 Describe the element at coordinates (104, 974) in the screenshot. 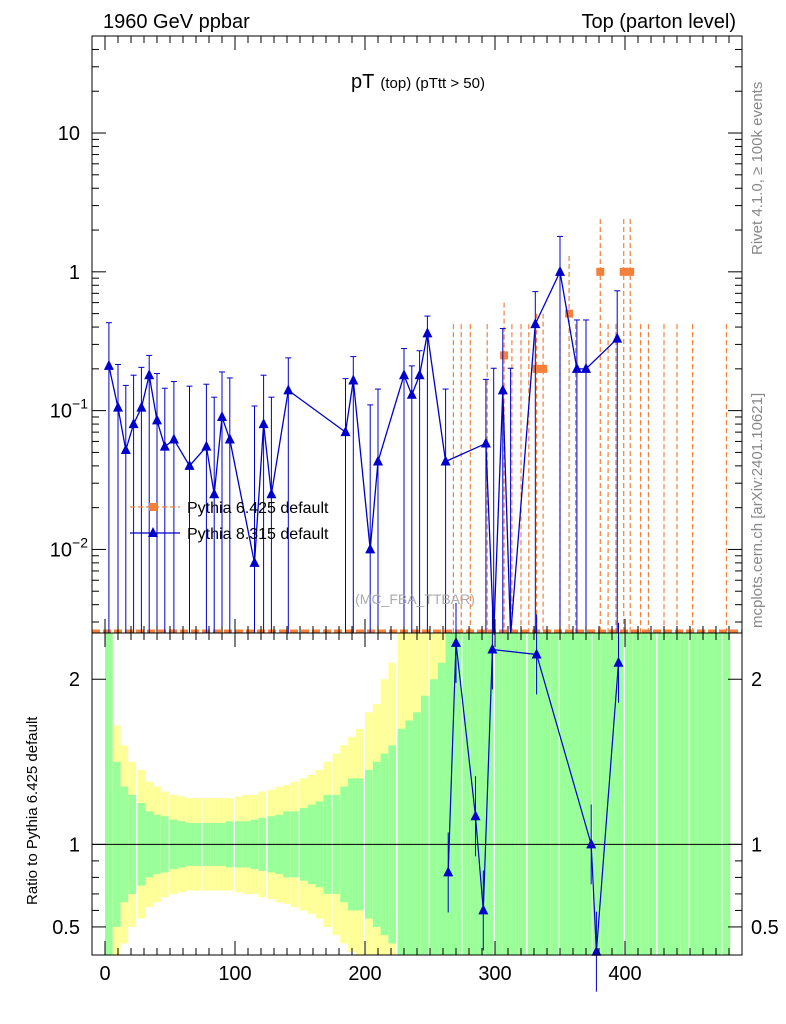

I see `x-tick-label: 0` at that location.